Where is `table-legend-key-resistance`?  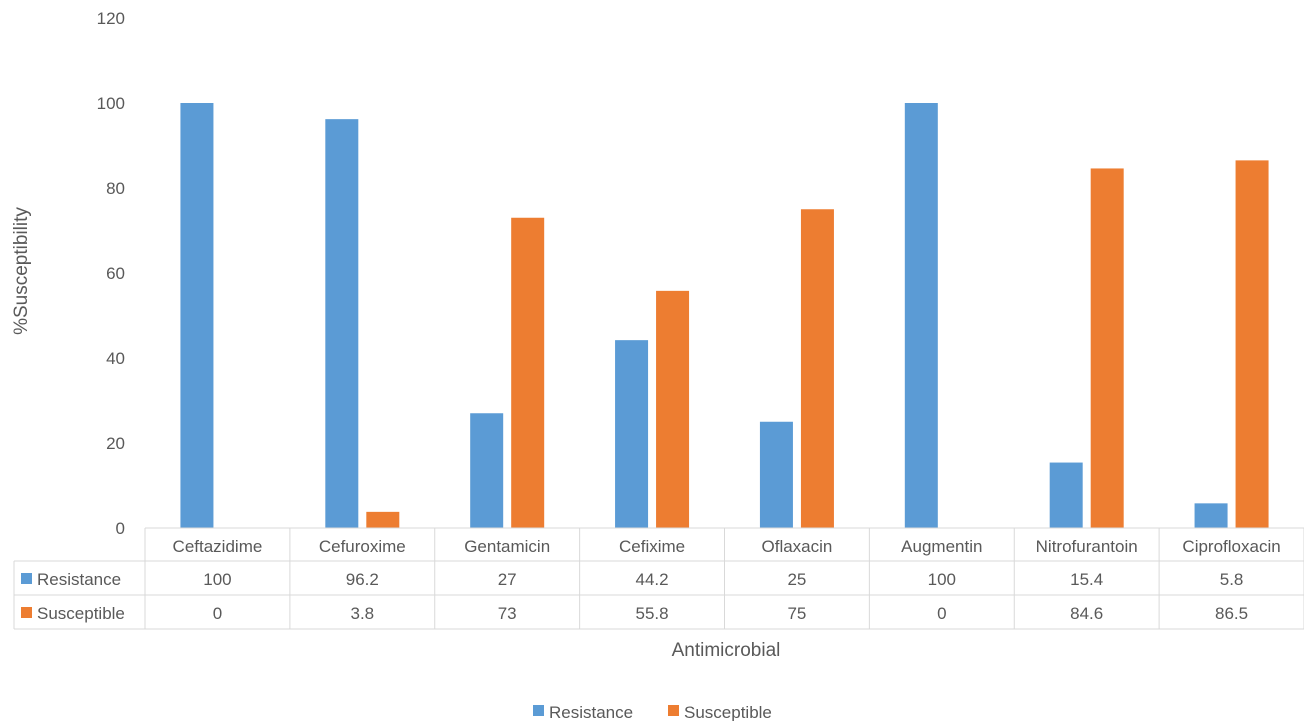
table-legend-key-resistance is located at coordinates (26, 578).